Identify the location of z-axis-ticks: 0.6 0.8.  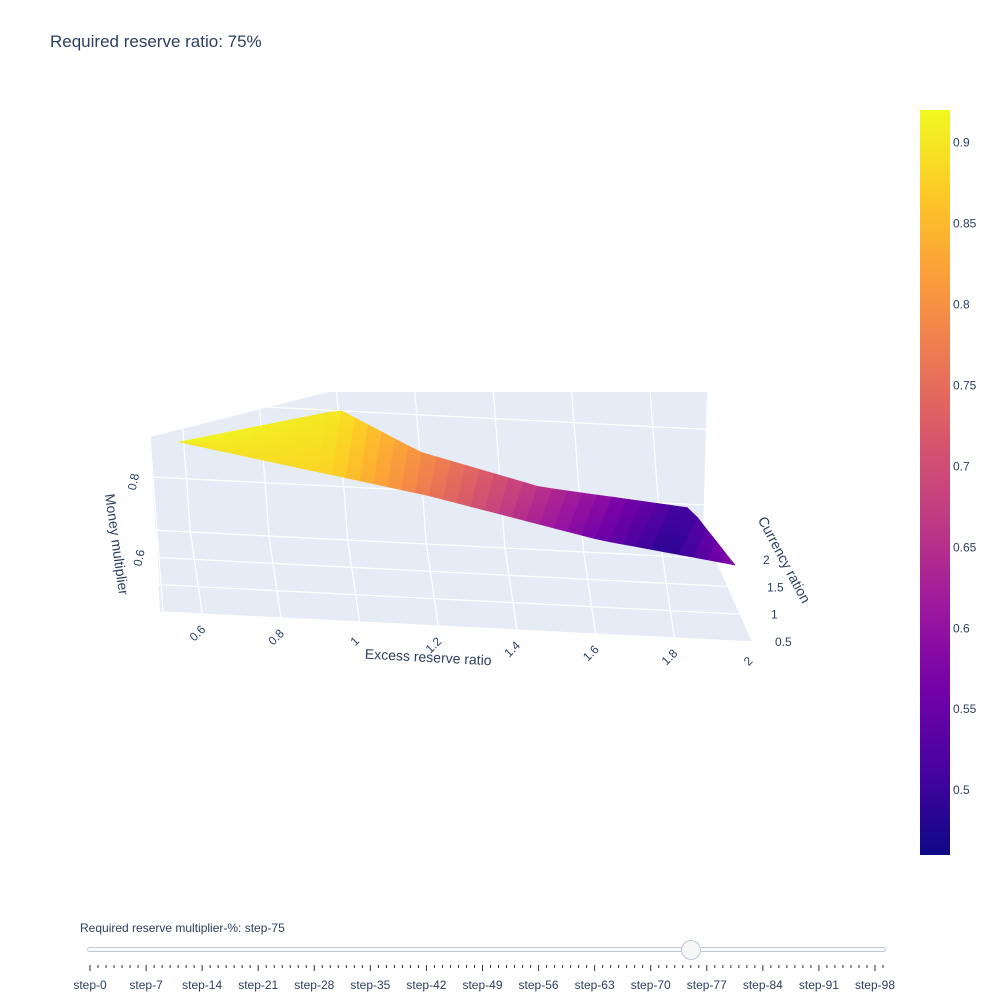
(136, 520).